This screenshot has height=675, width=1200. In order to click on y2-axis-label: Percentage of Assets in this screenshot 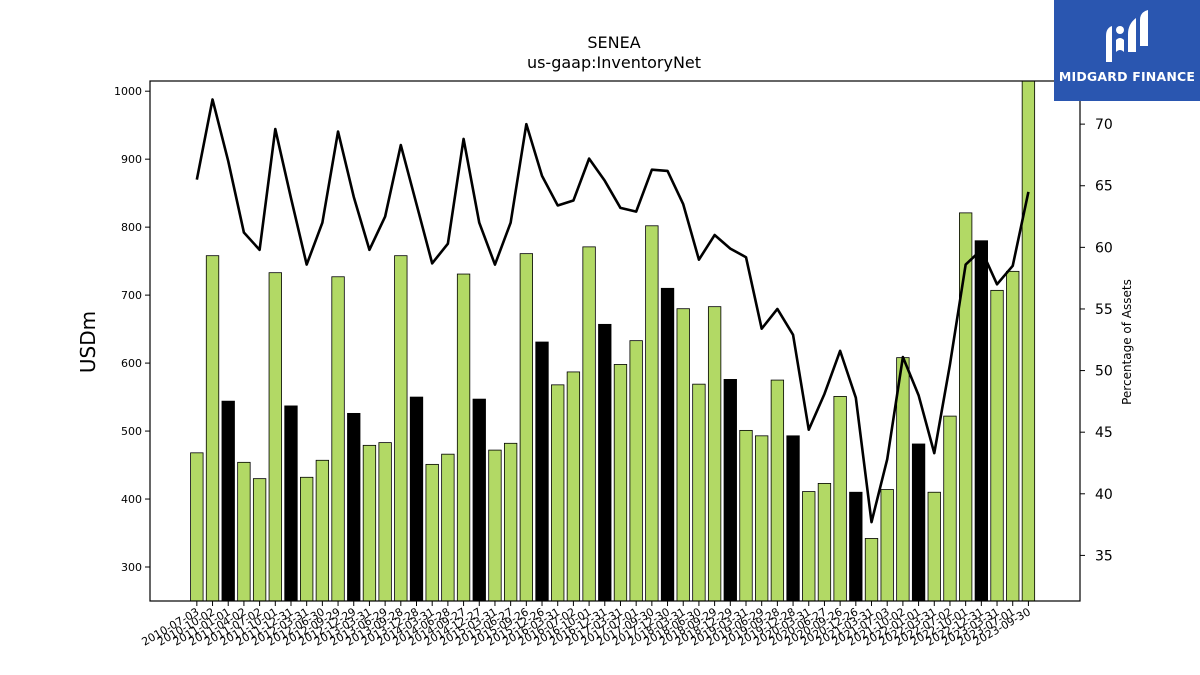, I will do `click(1127, 342)`.